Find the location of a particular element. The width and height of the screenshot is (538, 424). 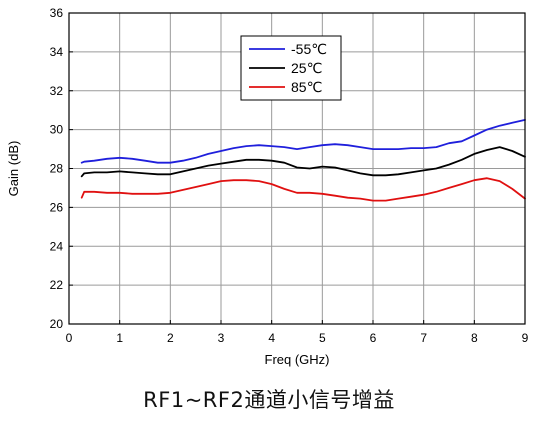

y-tick-label: 36 is located at coordinates (57, 13).